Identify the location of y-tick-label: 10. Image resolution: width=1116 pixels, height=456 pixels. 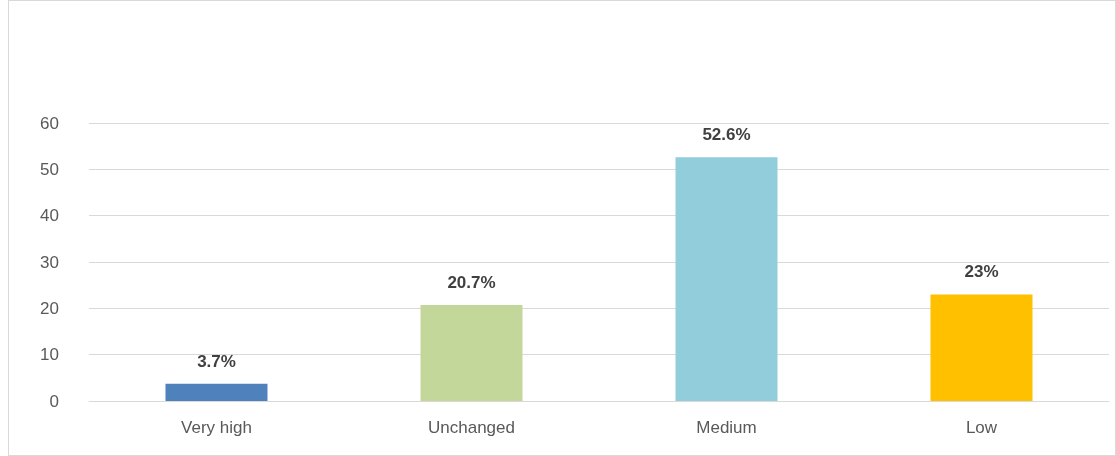
(49, 355).